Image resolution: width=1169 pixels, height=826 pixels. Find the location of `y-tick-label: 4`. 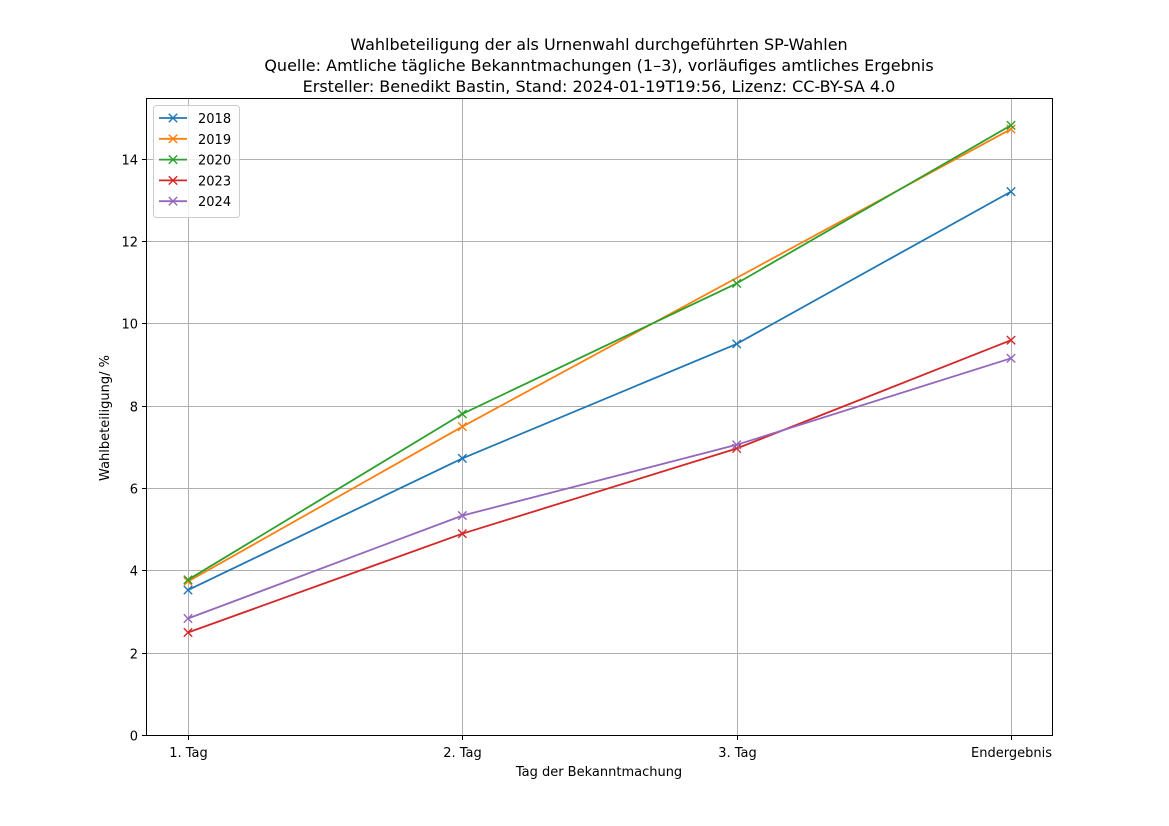

y-tick-label: 4 is located at coordinates (134, 572).